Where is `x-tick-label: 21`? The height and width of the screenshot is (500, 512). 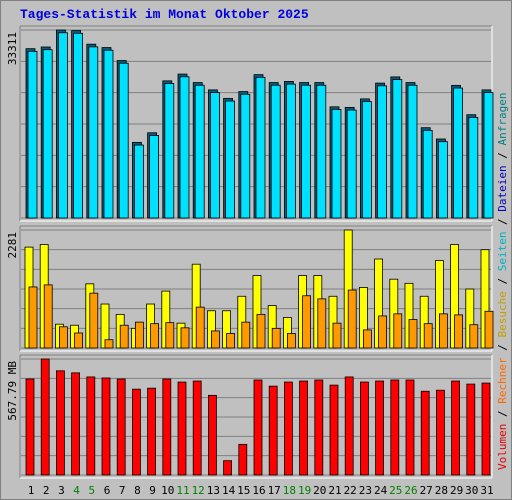
x-tick-label: 21 is located at coordinates (334, 490).